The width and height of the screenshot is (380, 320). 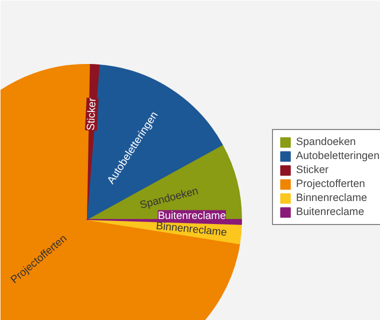 I want to click on legend-label: Buitenreclame, so click(x=330, y=212).